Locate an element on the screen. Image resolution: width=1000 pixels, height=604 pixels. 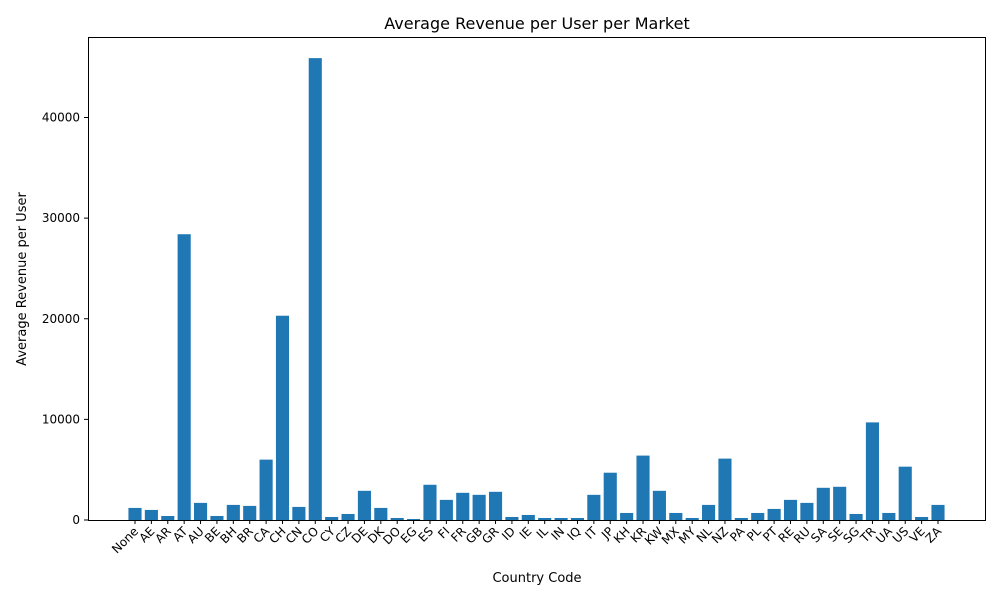
x-tick-label-ie: IE is located at coordinates (526, 533).